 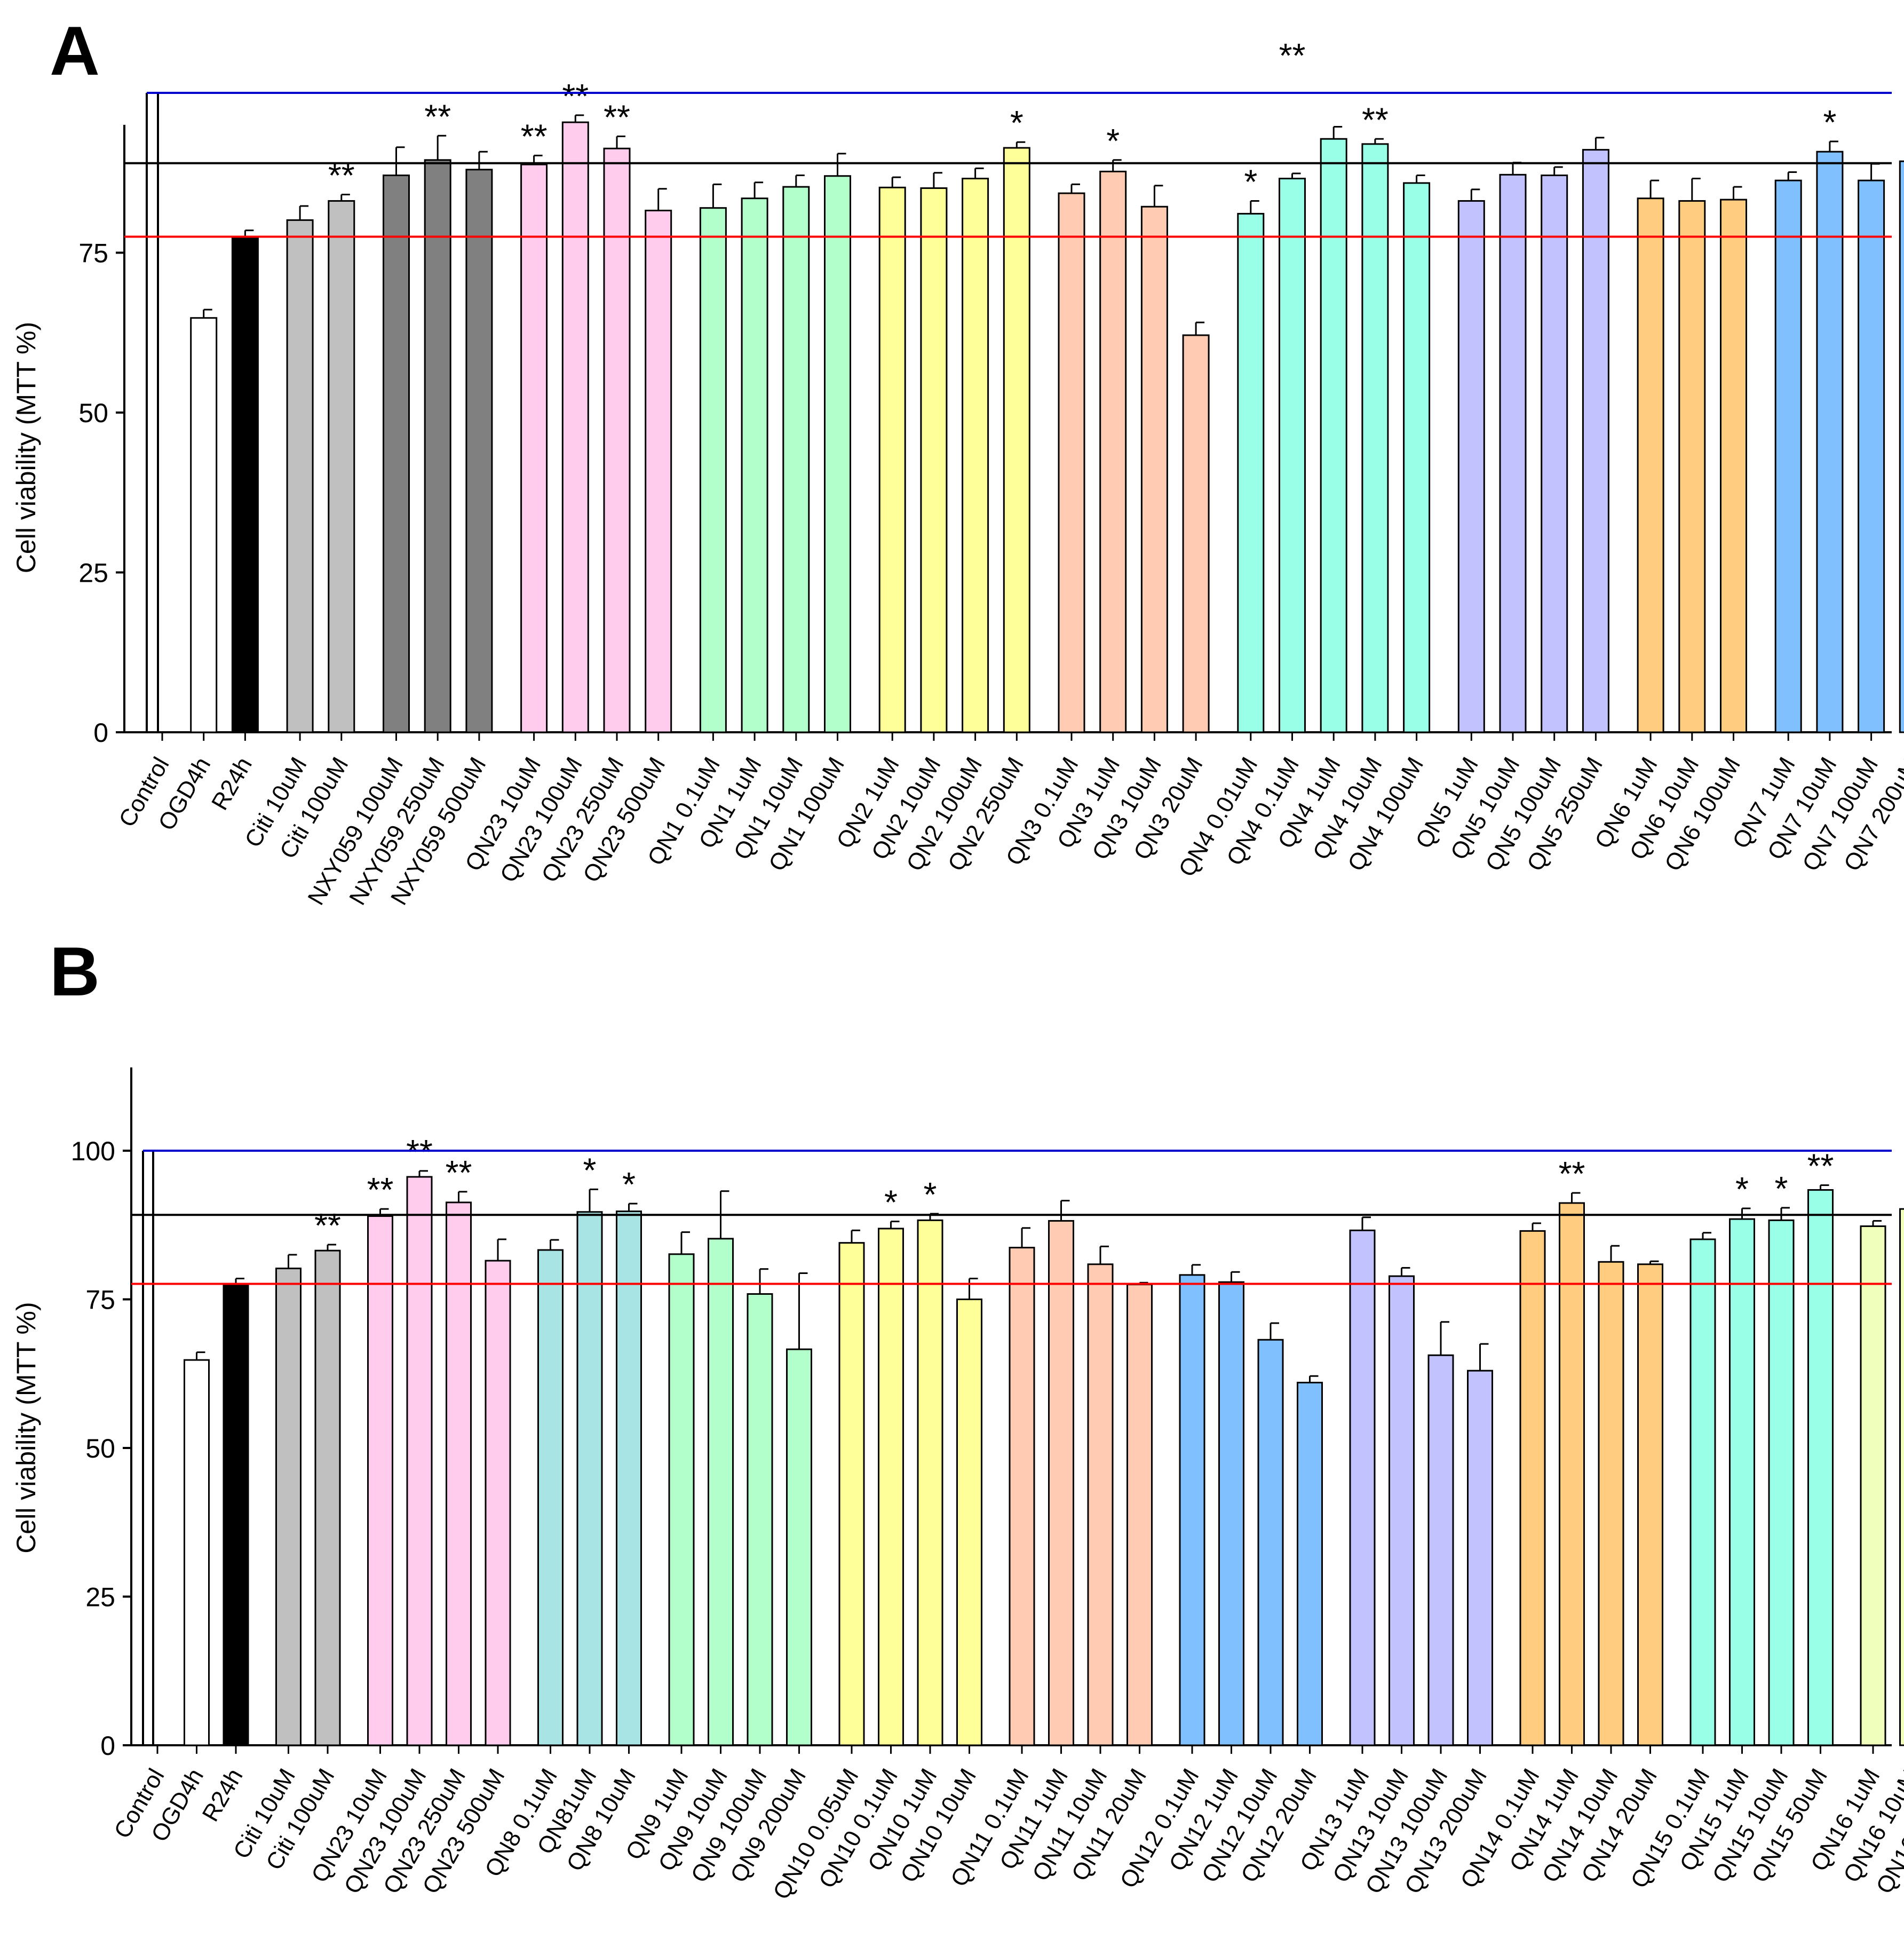 What do you see at coordinates (75, 971) in the screenshot?
I see `panel-label: B` at bounding box center [75, 971].